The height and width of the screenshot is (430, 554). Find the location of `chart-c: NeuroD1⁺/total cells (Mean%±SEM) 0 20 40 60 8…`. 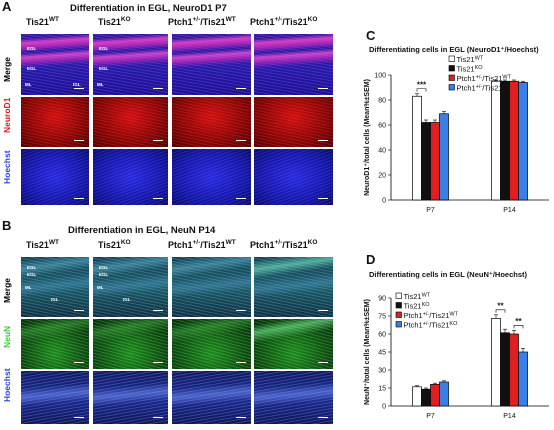

chart-c: NeuroD1⁺/total cells (Mean%±SEM) 0 20 40 60 8… is located at coordinates (456, 134).